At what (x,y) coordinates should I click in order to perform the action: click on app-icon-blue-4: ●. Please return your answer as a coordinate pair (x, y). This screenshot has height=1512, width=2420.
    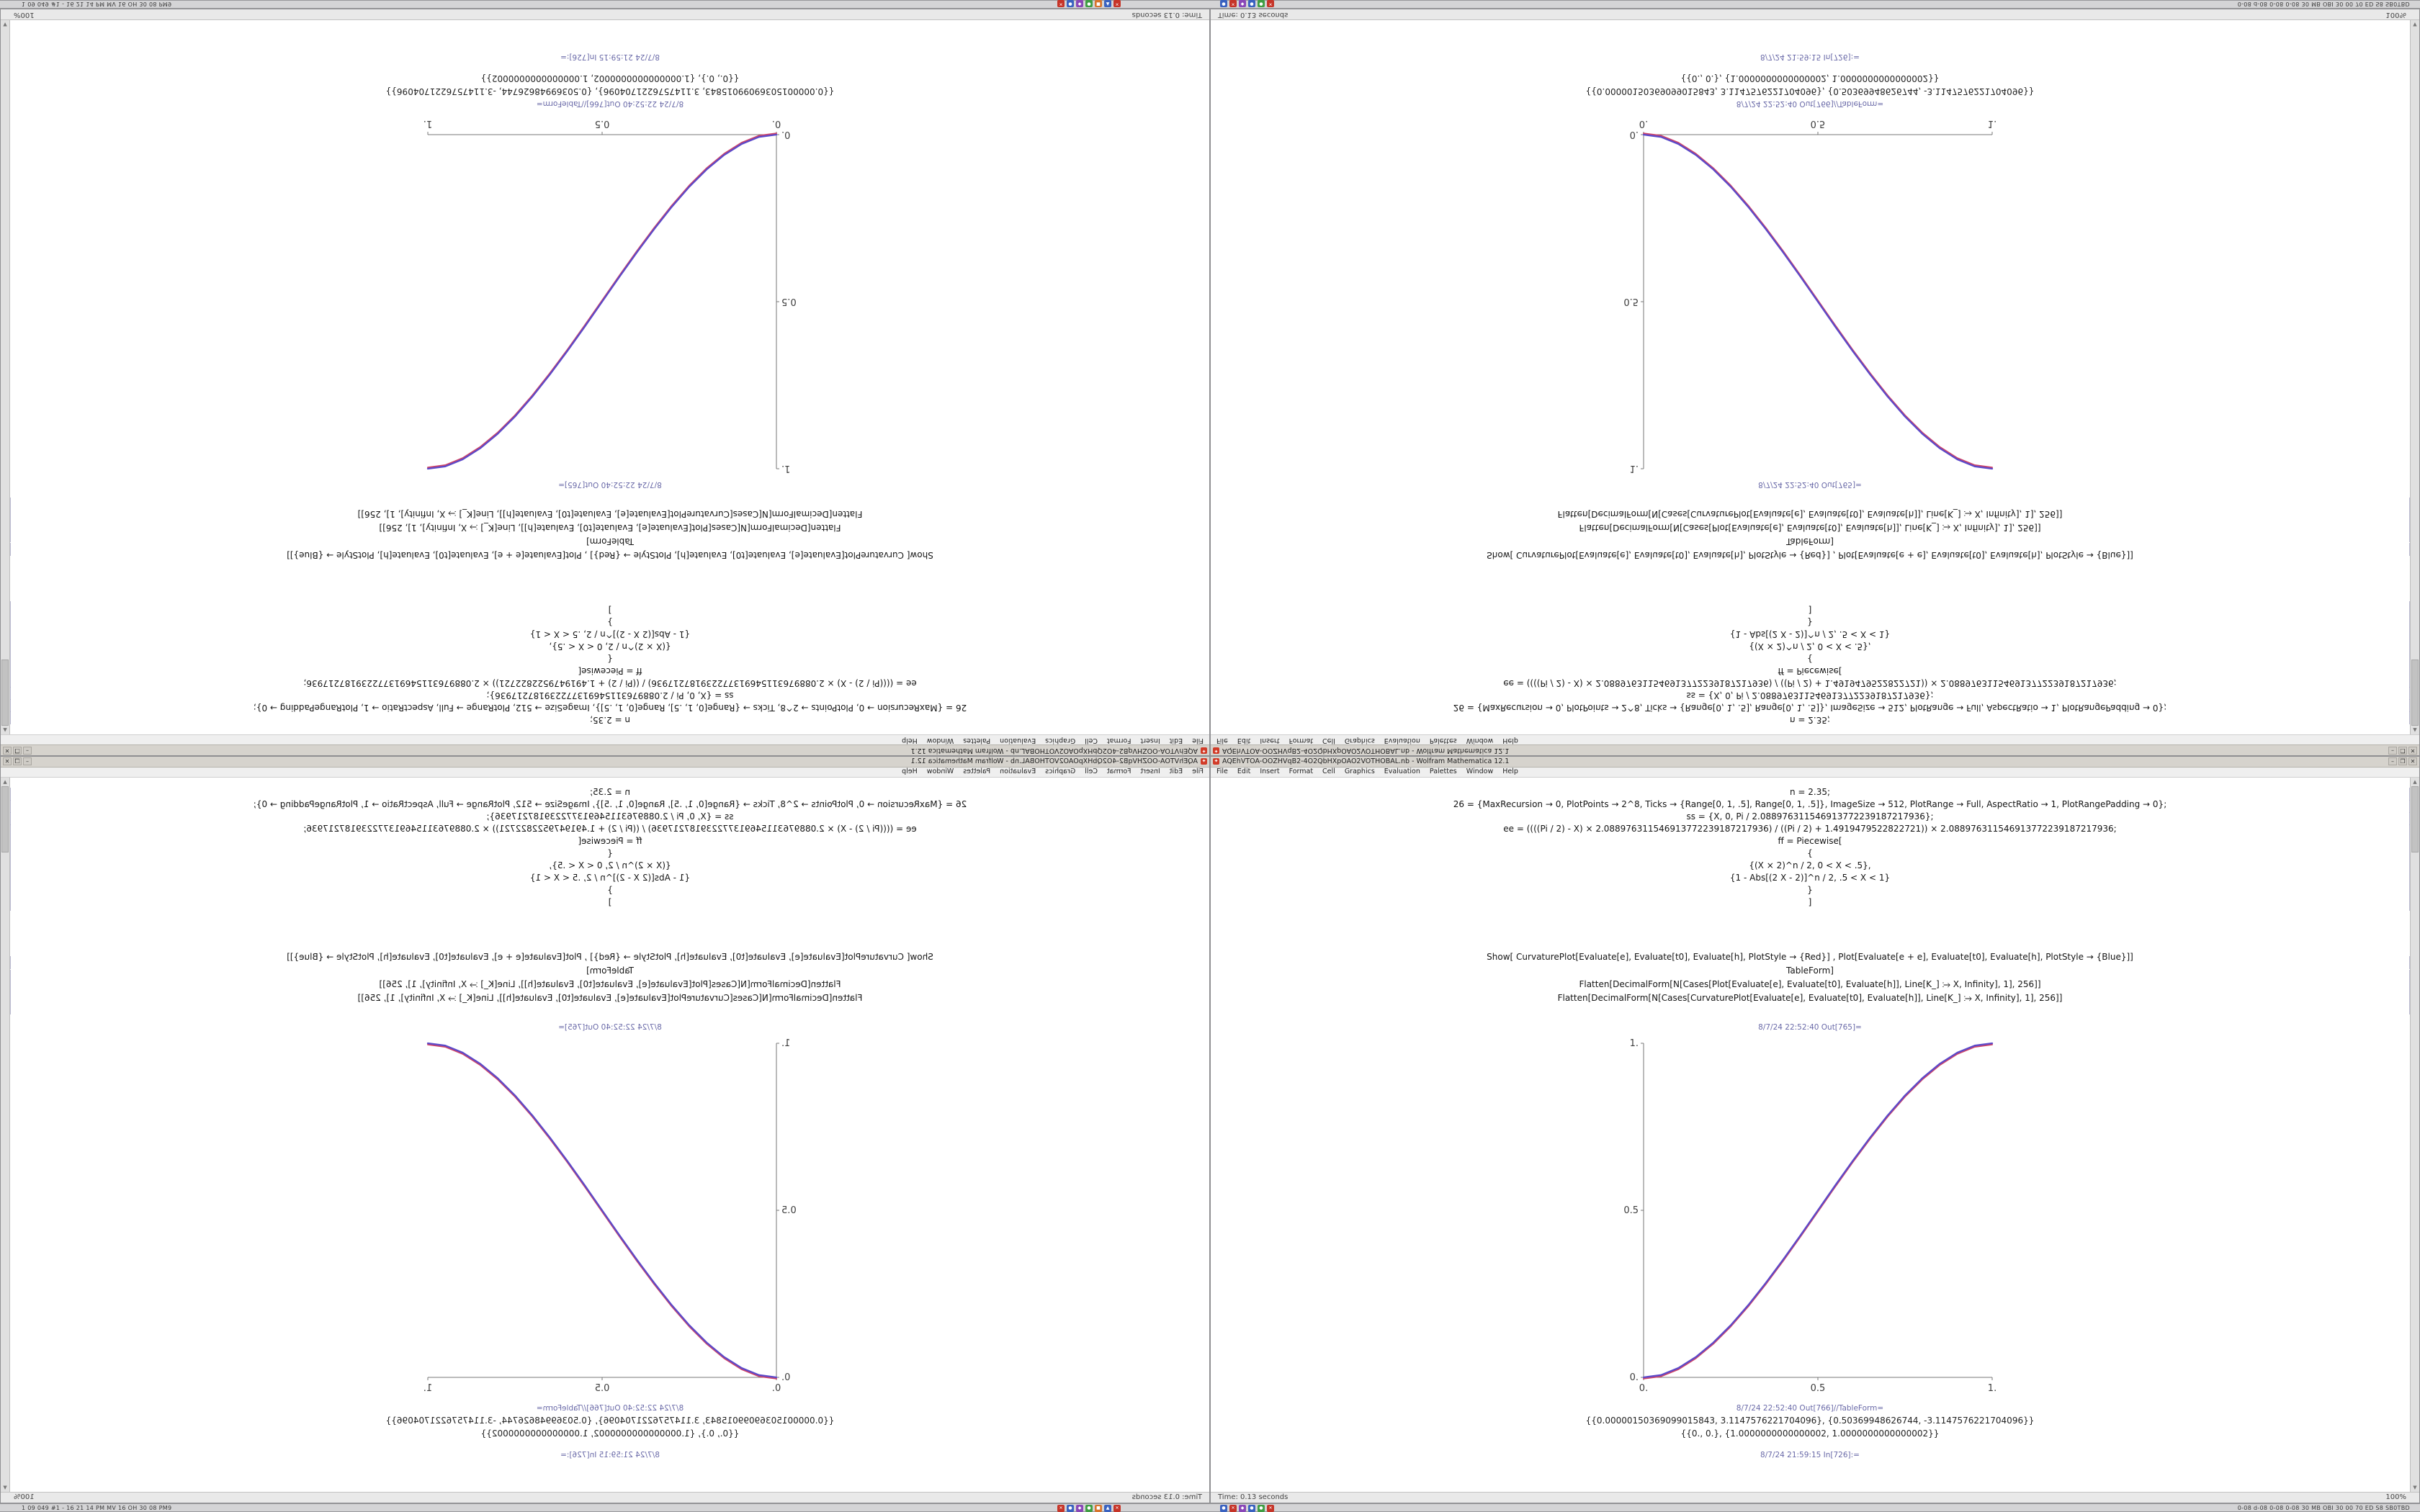
    Looking at the image, I should click on (1251, 3).